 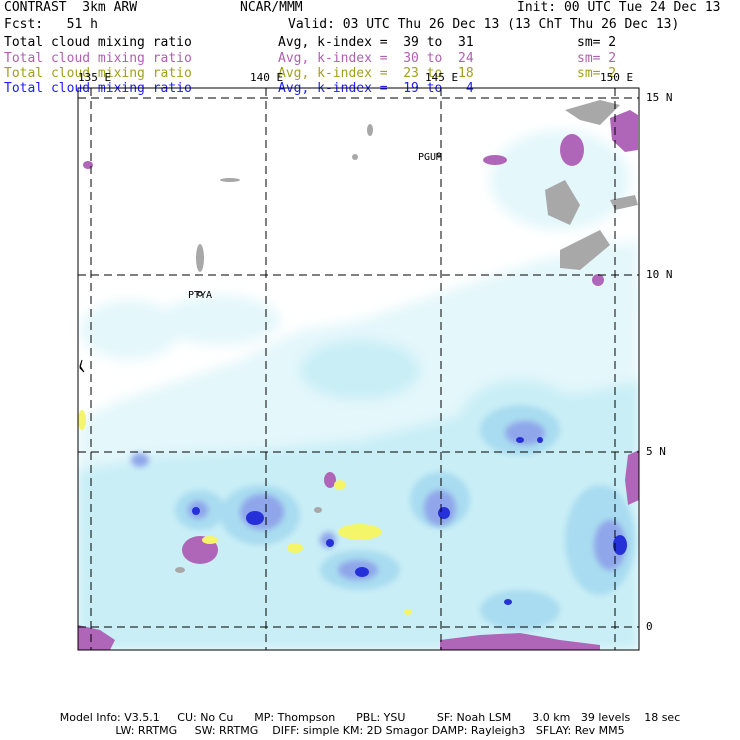 I want to click on legend-smooth-2: sm= 2, so click(x=597, y=58).